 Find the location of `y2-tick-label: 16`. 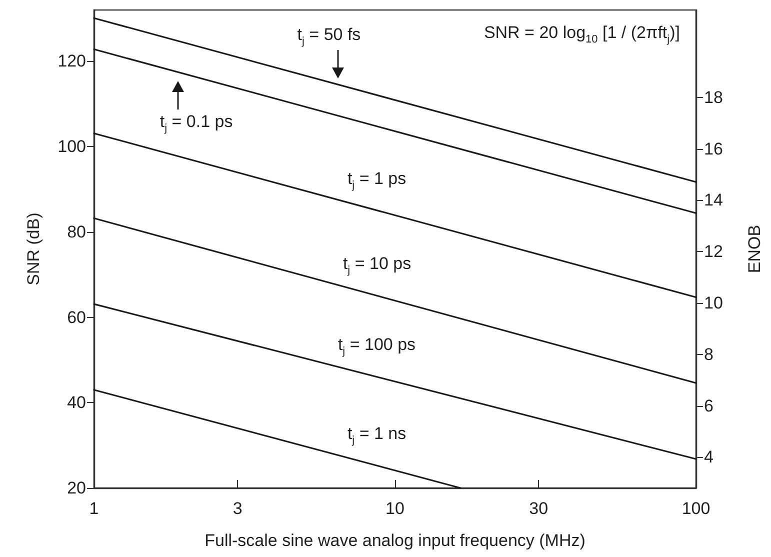

y2-tick-label: 16 is located at coordinates (713, 148).